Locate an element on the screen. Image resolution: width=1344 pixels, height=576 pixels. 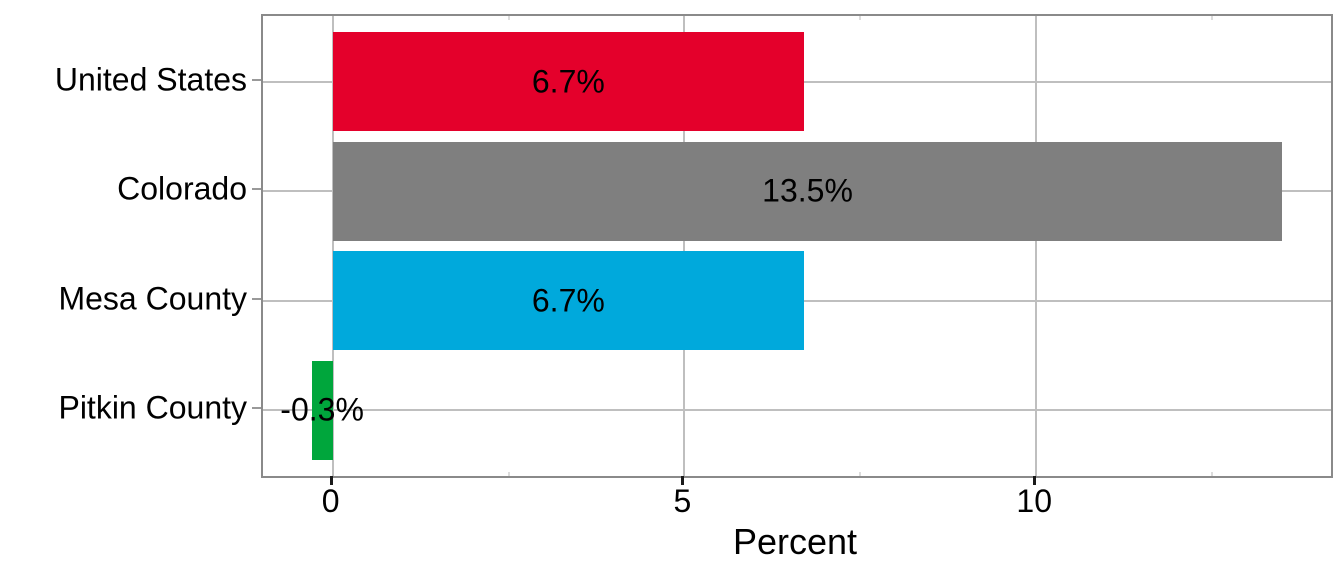
category-label-colorado: Colorado is located at coordinates (182, 188).